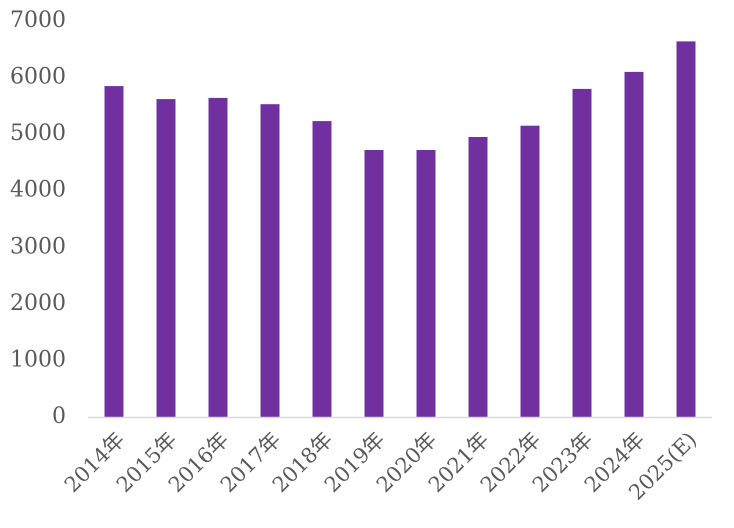 The width and height of the screenshot is (734, 528). I want to click on y-tick-label: 5000, so click(38, 133).